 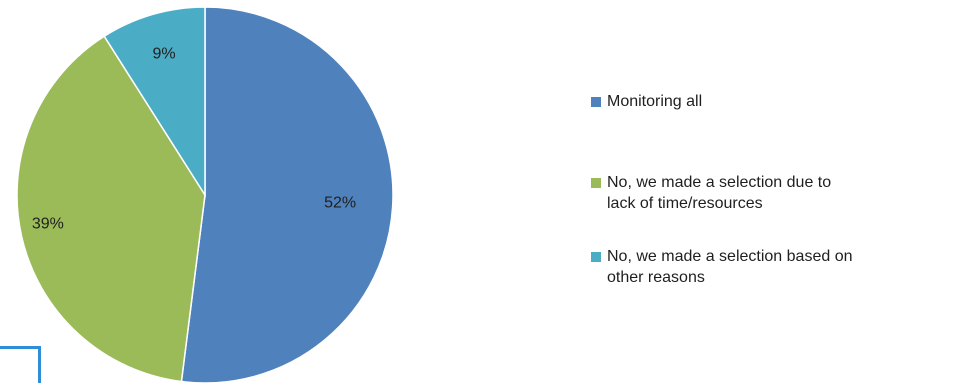 I want to click on legend-swatch-selection-lack-of-time, so click(x=596, y=183).